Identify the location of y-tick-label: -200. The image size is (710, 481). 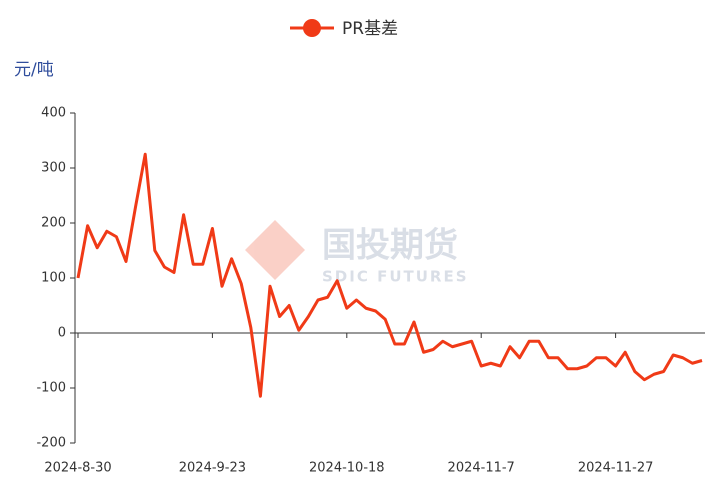
(51, 443).